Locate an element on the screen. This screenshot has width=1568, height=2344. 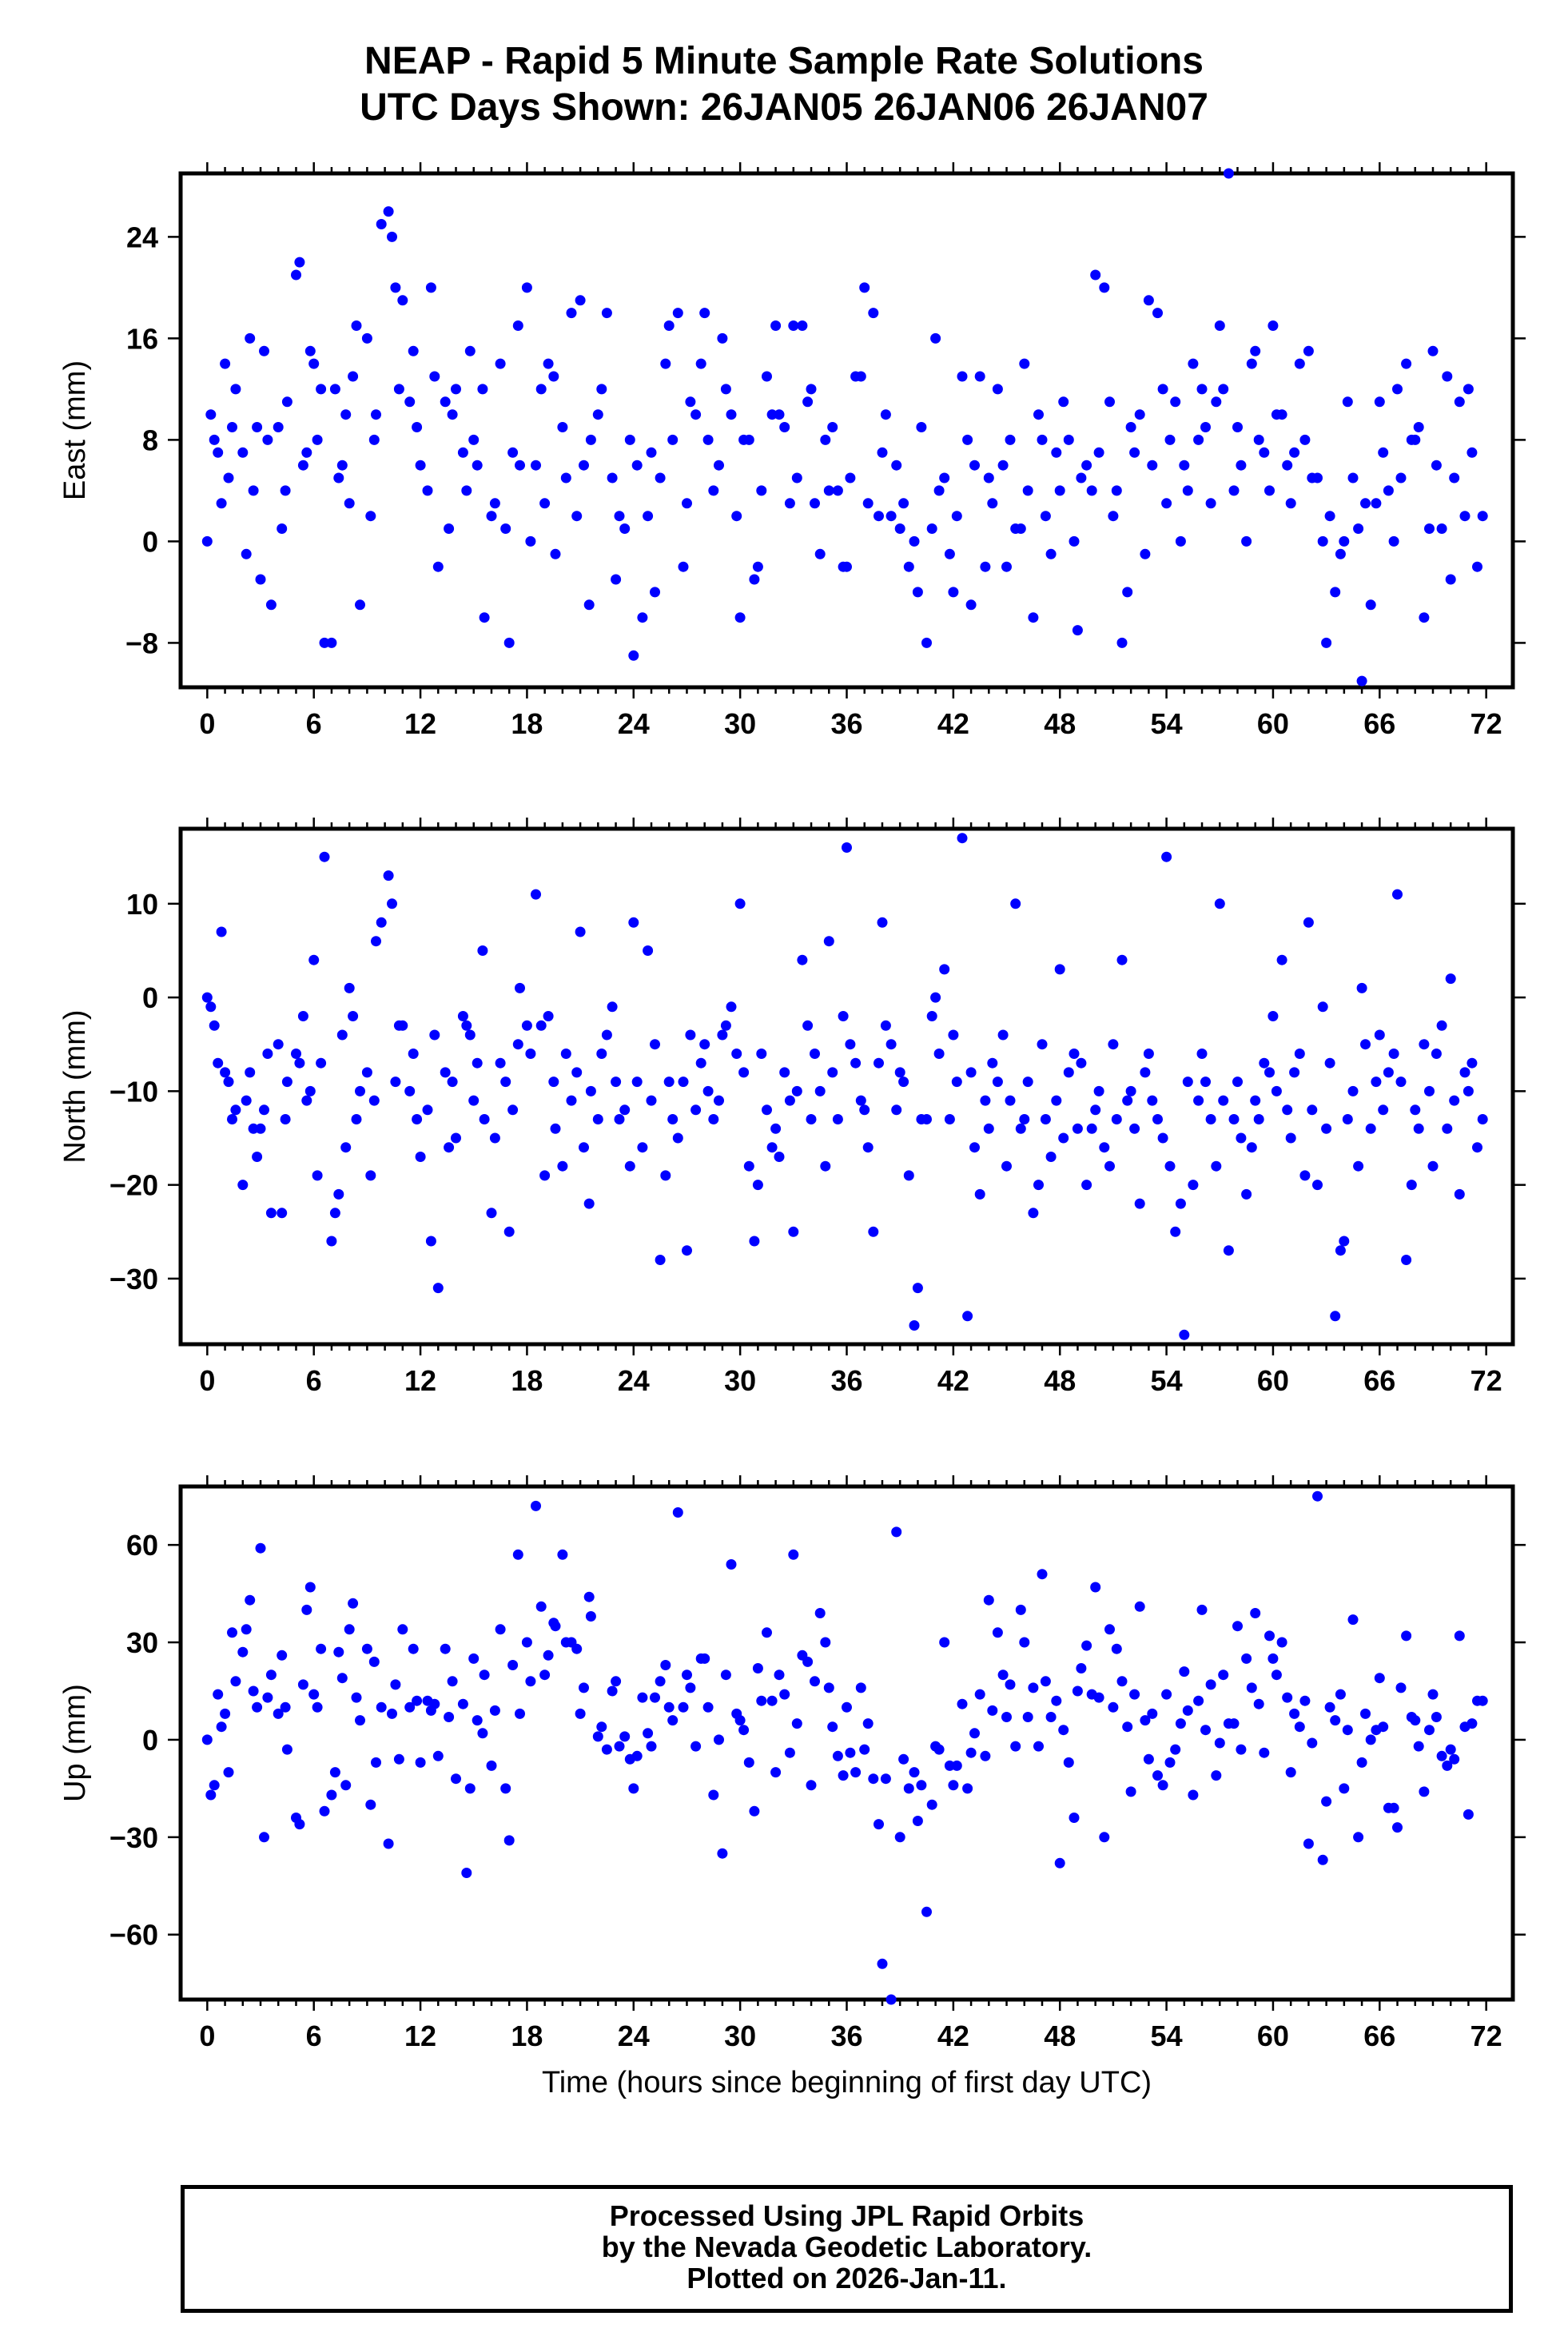
east-x-tick-label: 54 is located at coordinates (1167, 724).